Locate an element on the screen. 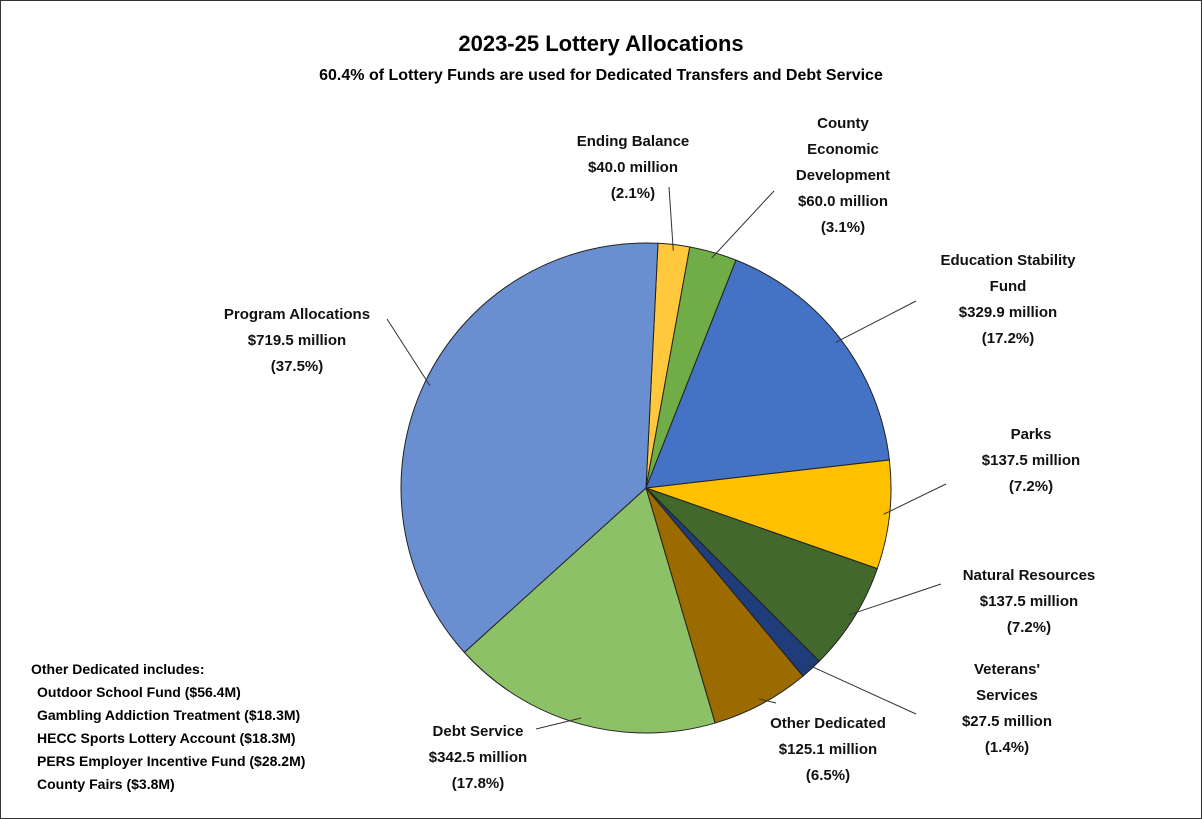 The image size is (1202, 819). category-label: Program Allocations is located at coordinates (297, 314).